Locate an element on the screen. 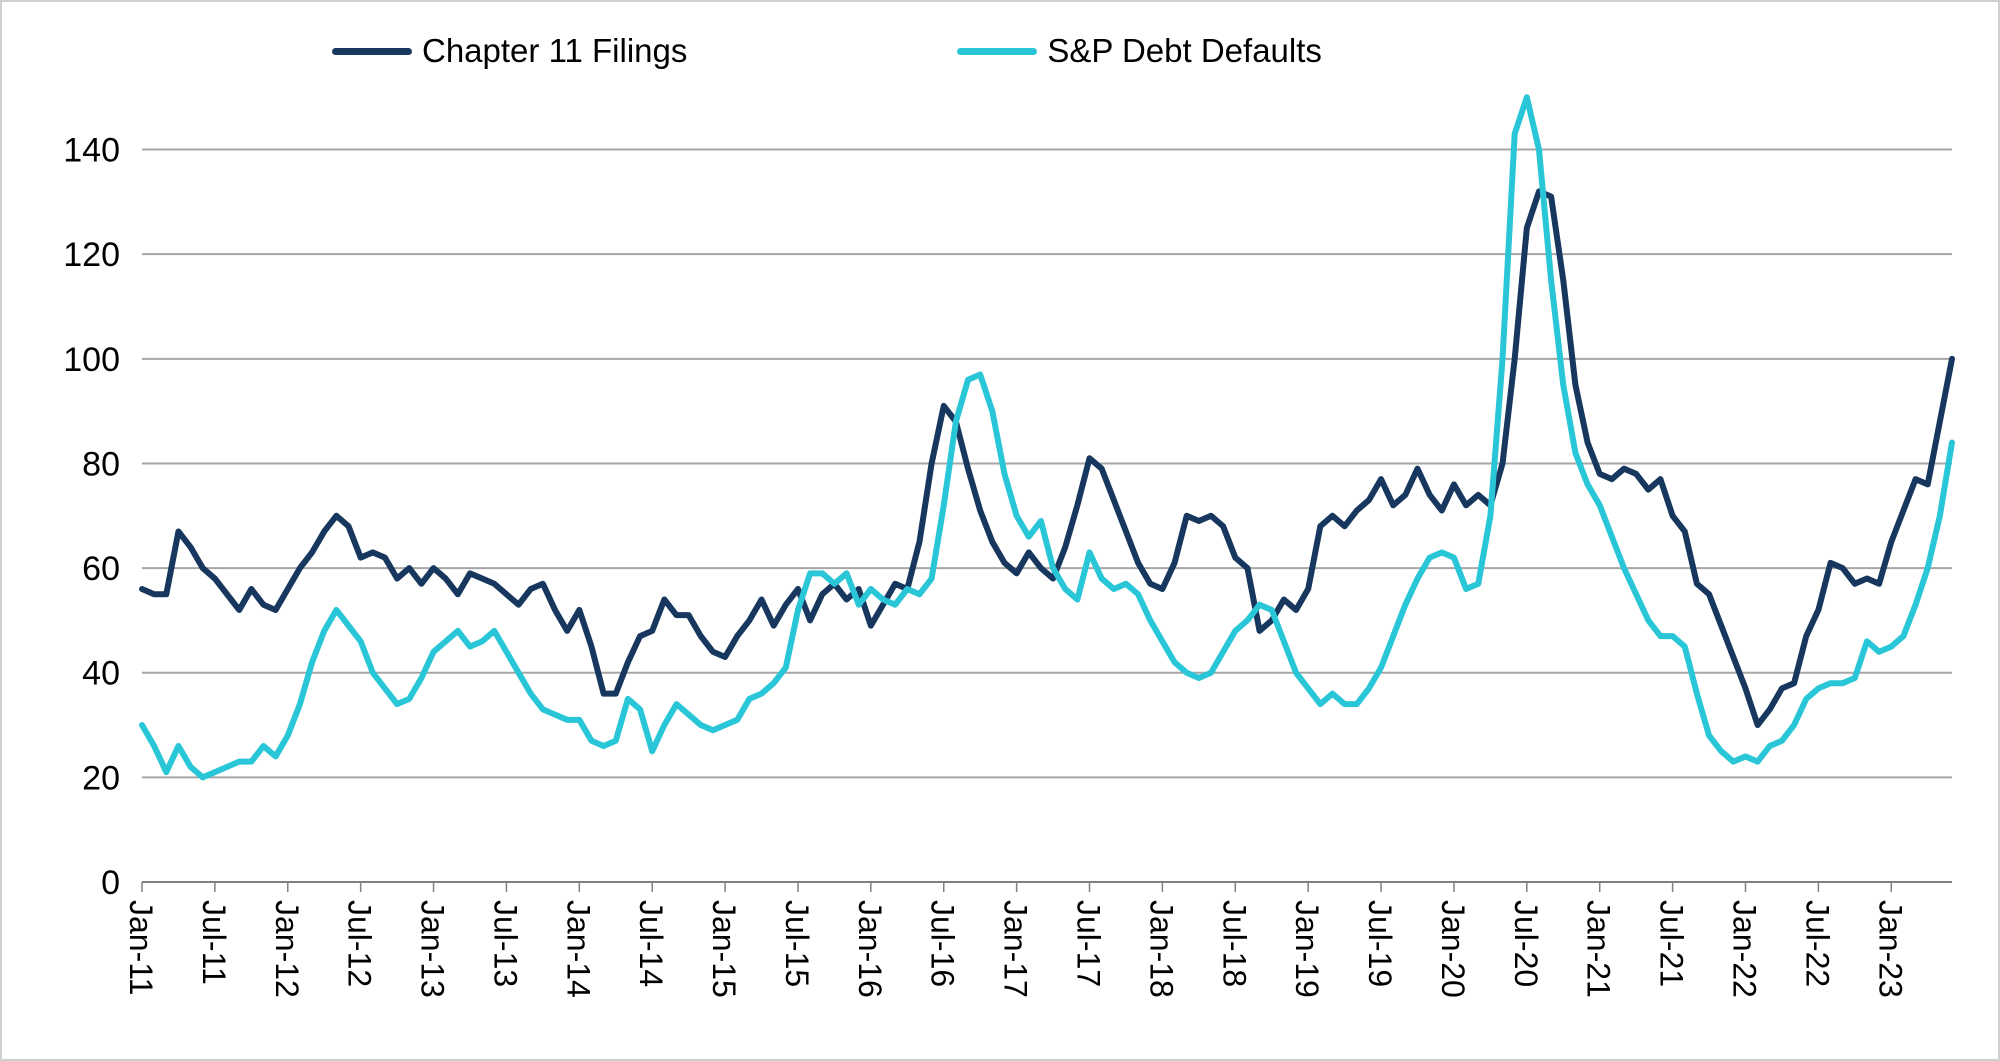 This screenshot has width=2000, height=1061. x-tick-label: Jul-18 is located at coordinates (1234, 943).